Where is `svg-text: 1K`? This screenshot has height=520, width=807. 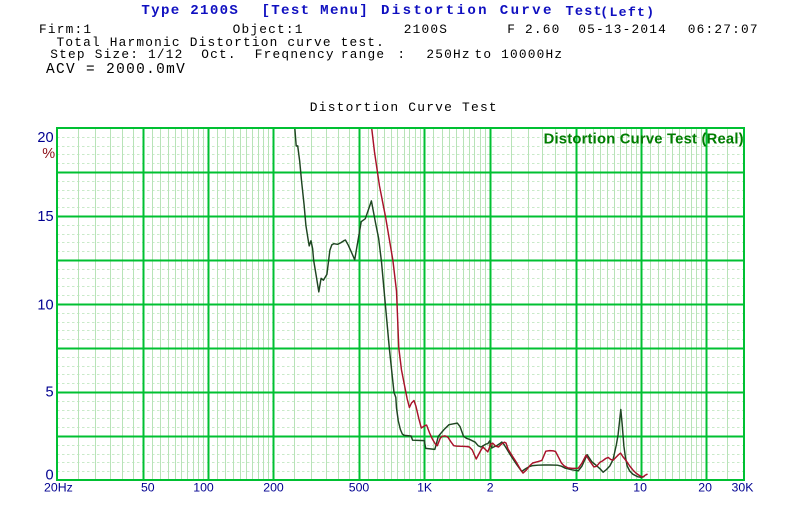 svg-text: 1K is located at coordinates (425, 488).